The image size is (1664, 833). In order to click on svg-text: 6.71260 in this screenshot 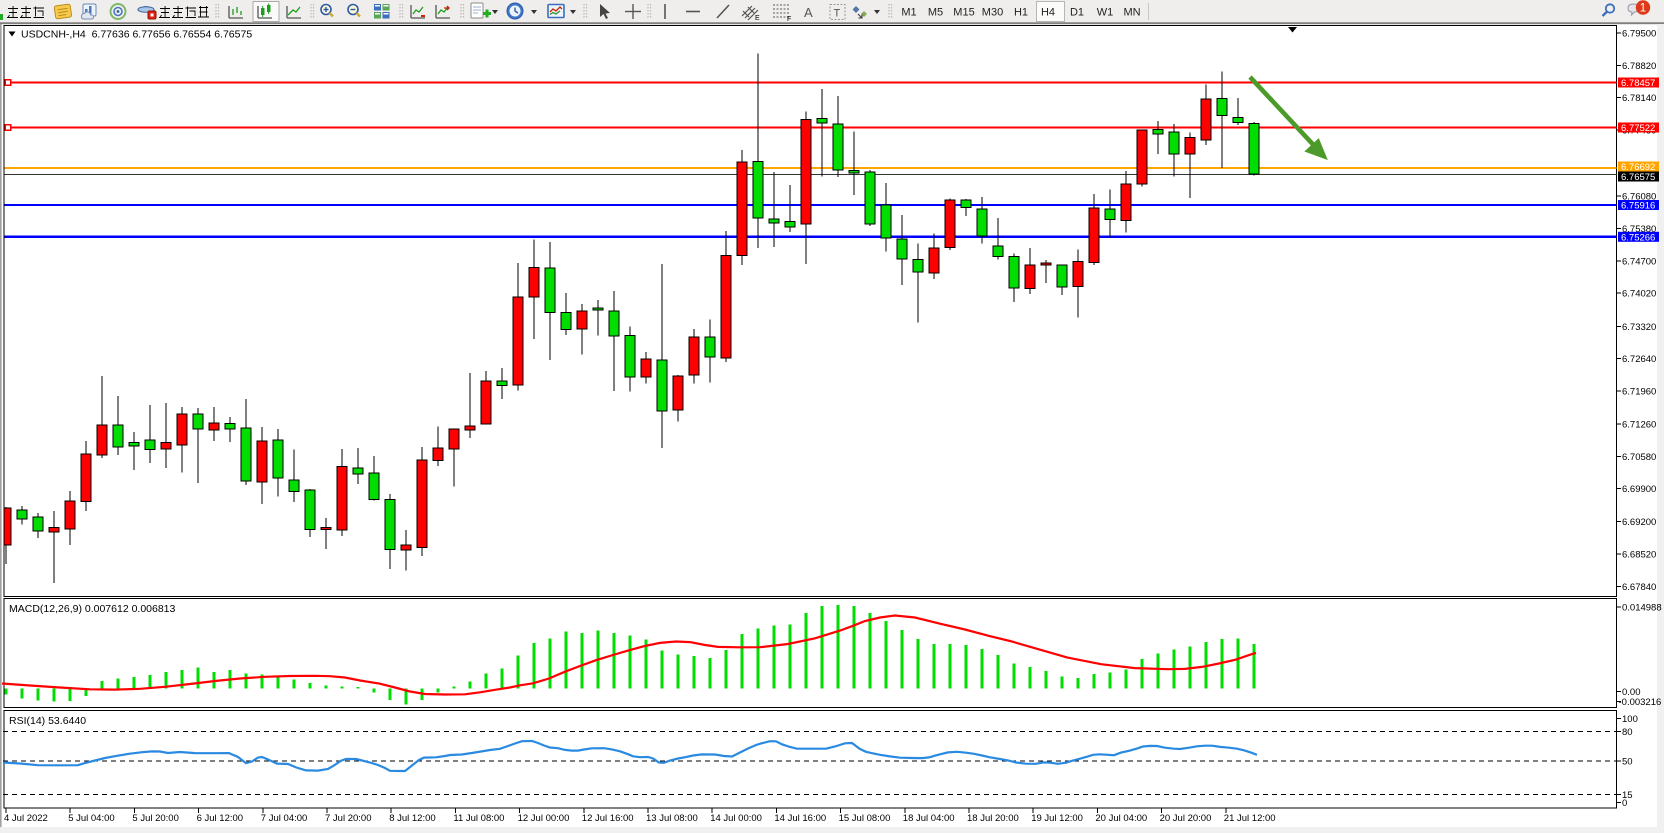, I will do `click(1639, 425)`.